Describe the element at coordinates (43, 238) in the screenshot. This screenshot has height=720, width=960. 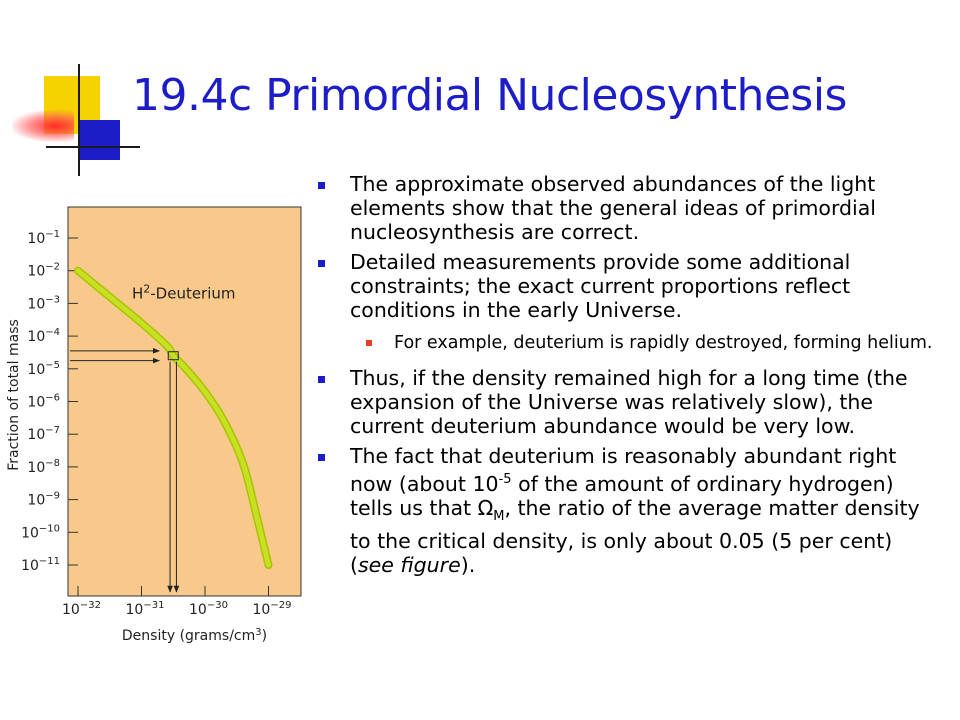
I see `y-tick-label: 10⁻¹` at that location.